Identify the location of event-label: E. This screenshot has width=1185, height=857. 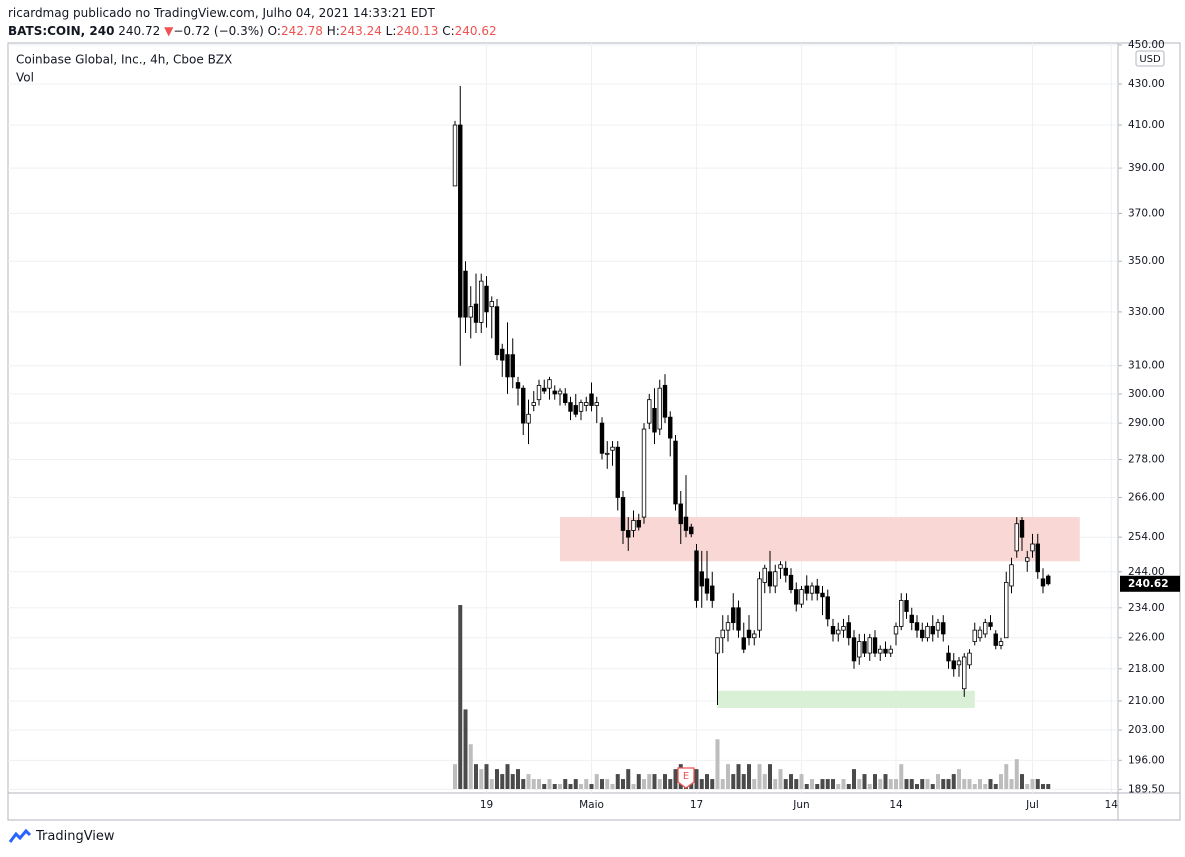
(686, 776).